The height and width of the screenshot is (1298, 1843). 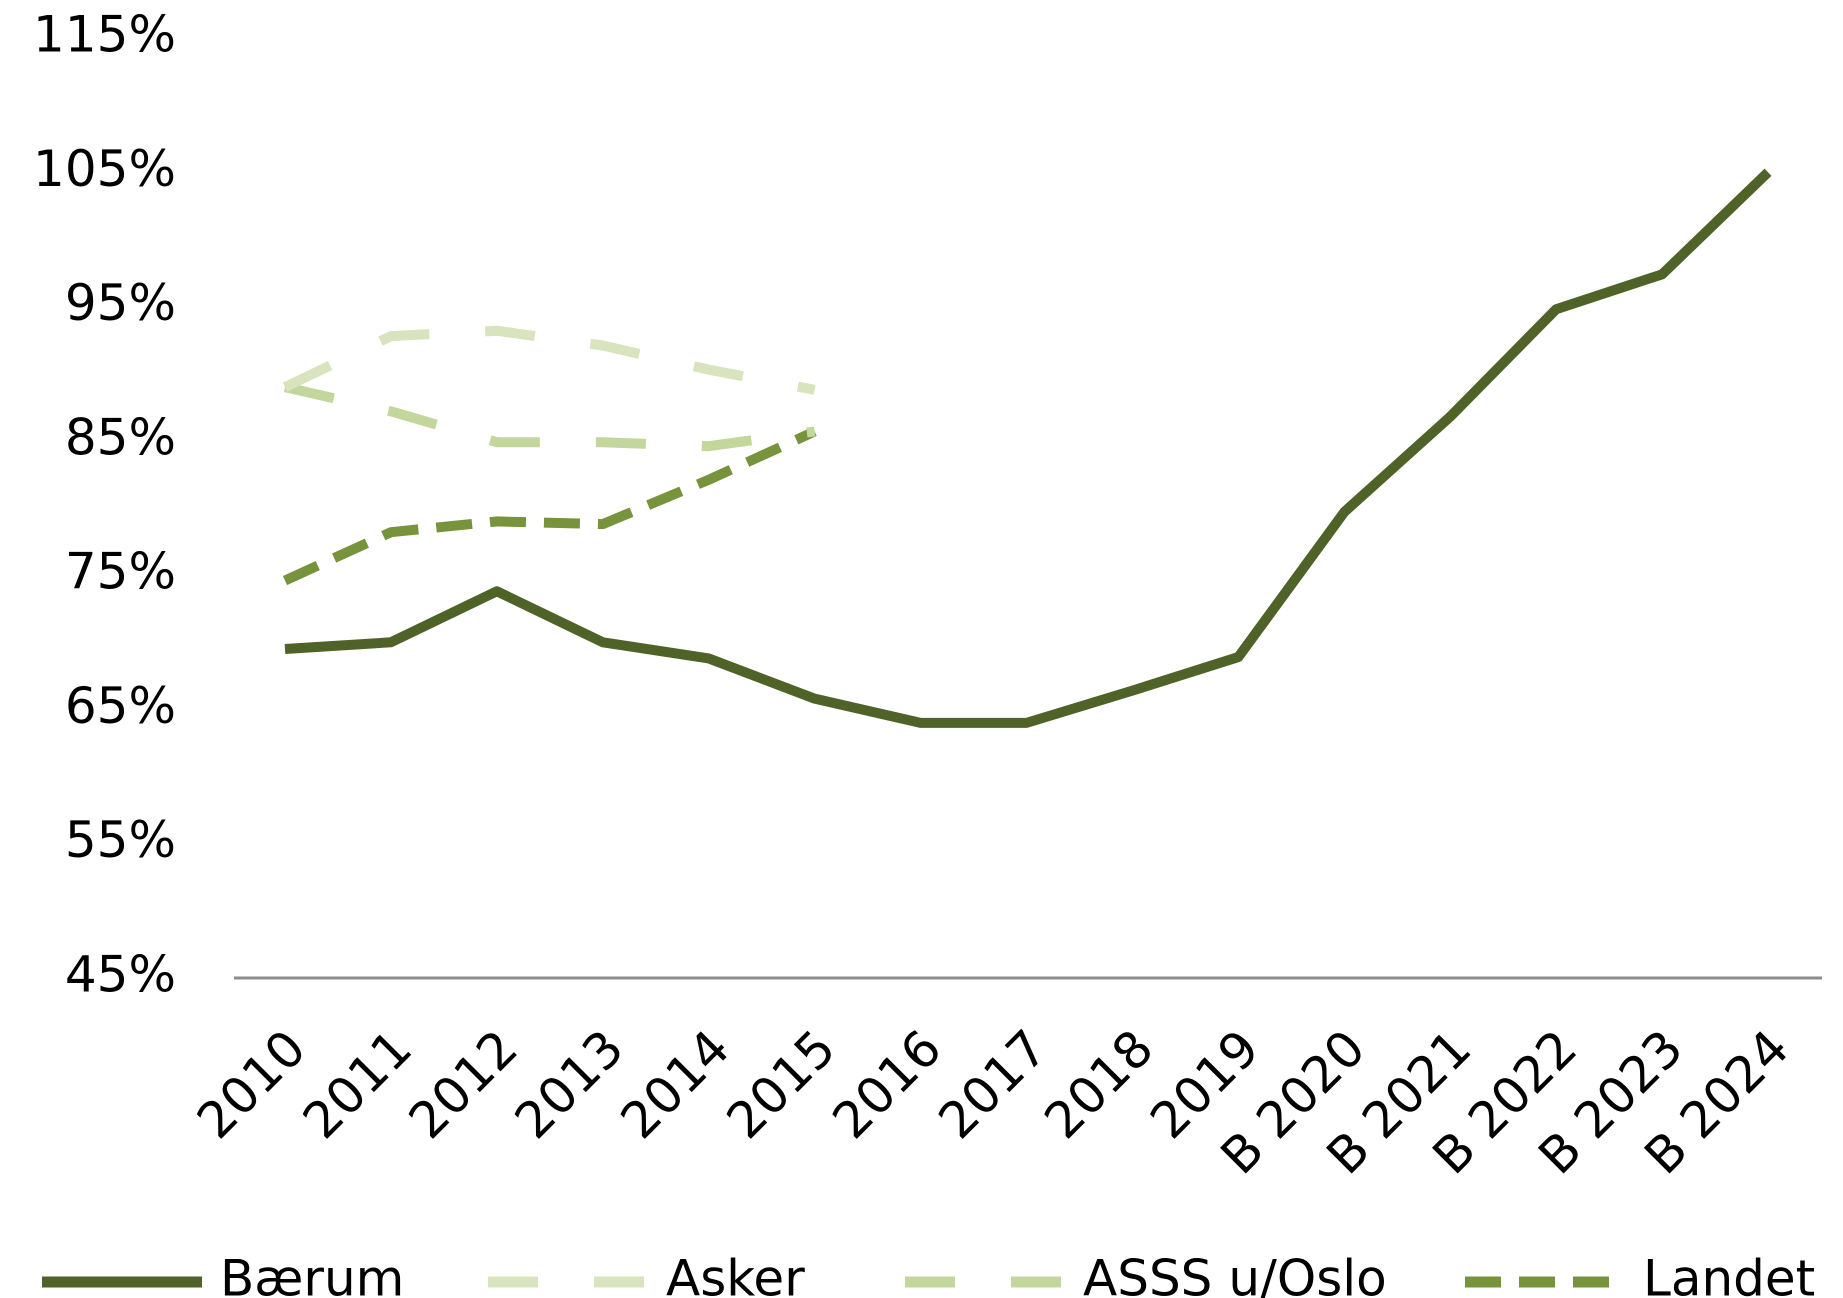 I want to click on legend-label: ASSS u/Oslo, so click(x=1235, y=1274).